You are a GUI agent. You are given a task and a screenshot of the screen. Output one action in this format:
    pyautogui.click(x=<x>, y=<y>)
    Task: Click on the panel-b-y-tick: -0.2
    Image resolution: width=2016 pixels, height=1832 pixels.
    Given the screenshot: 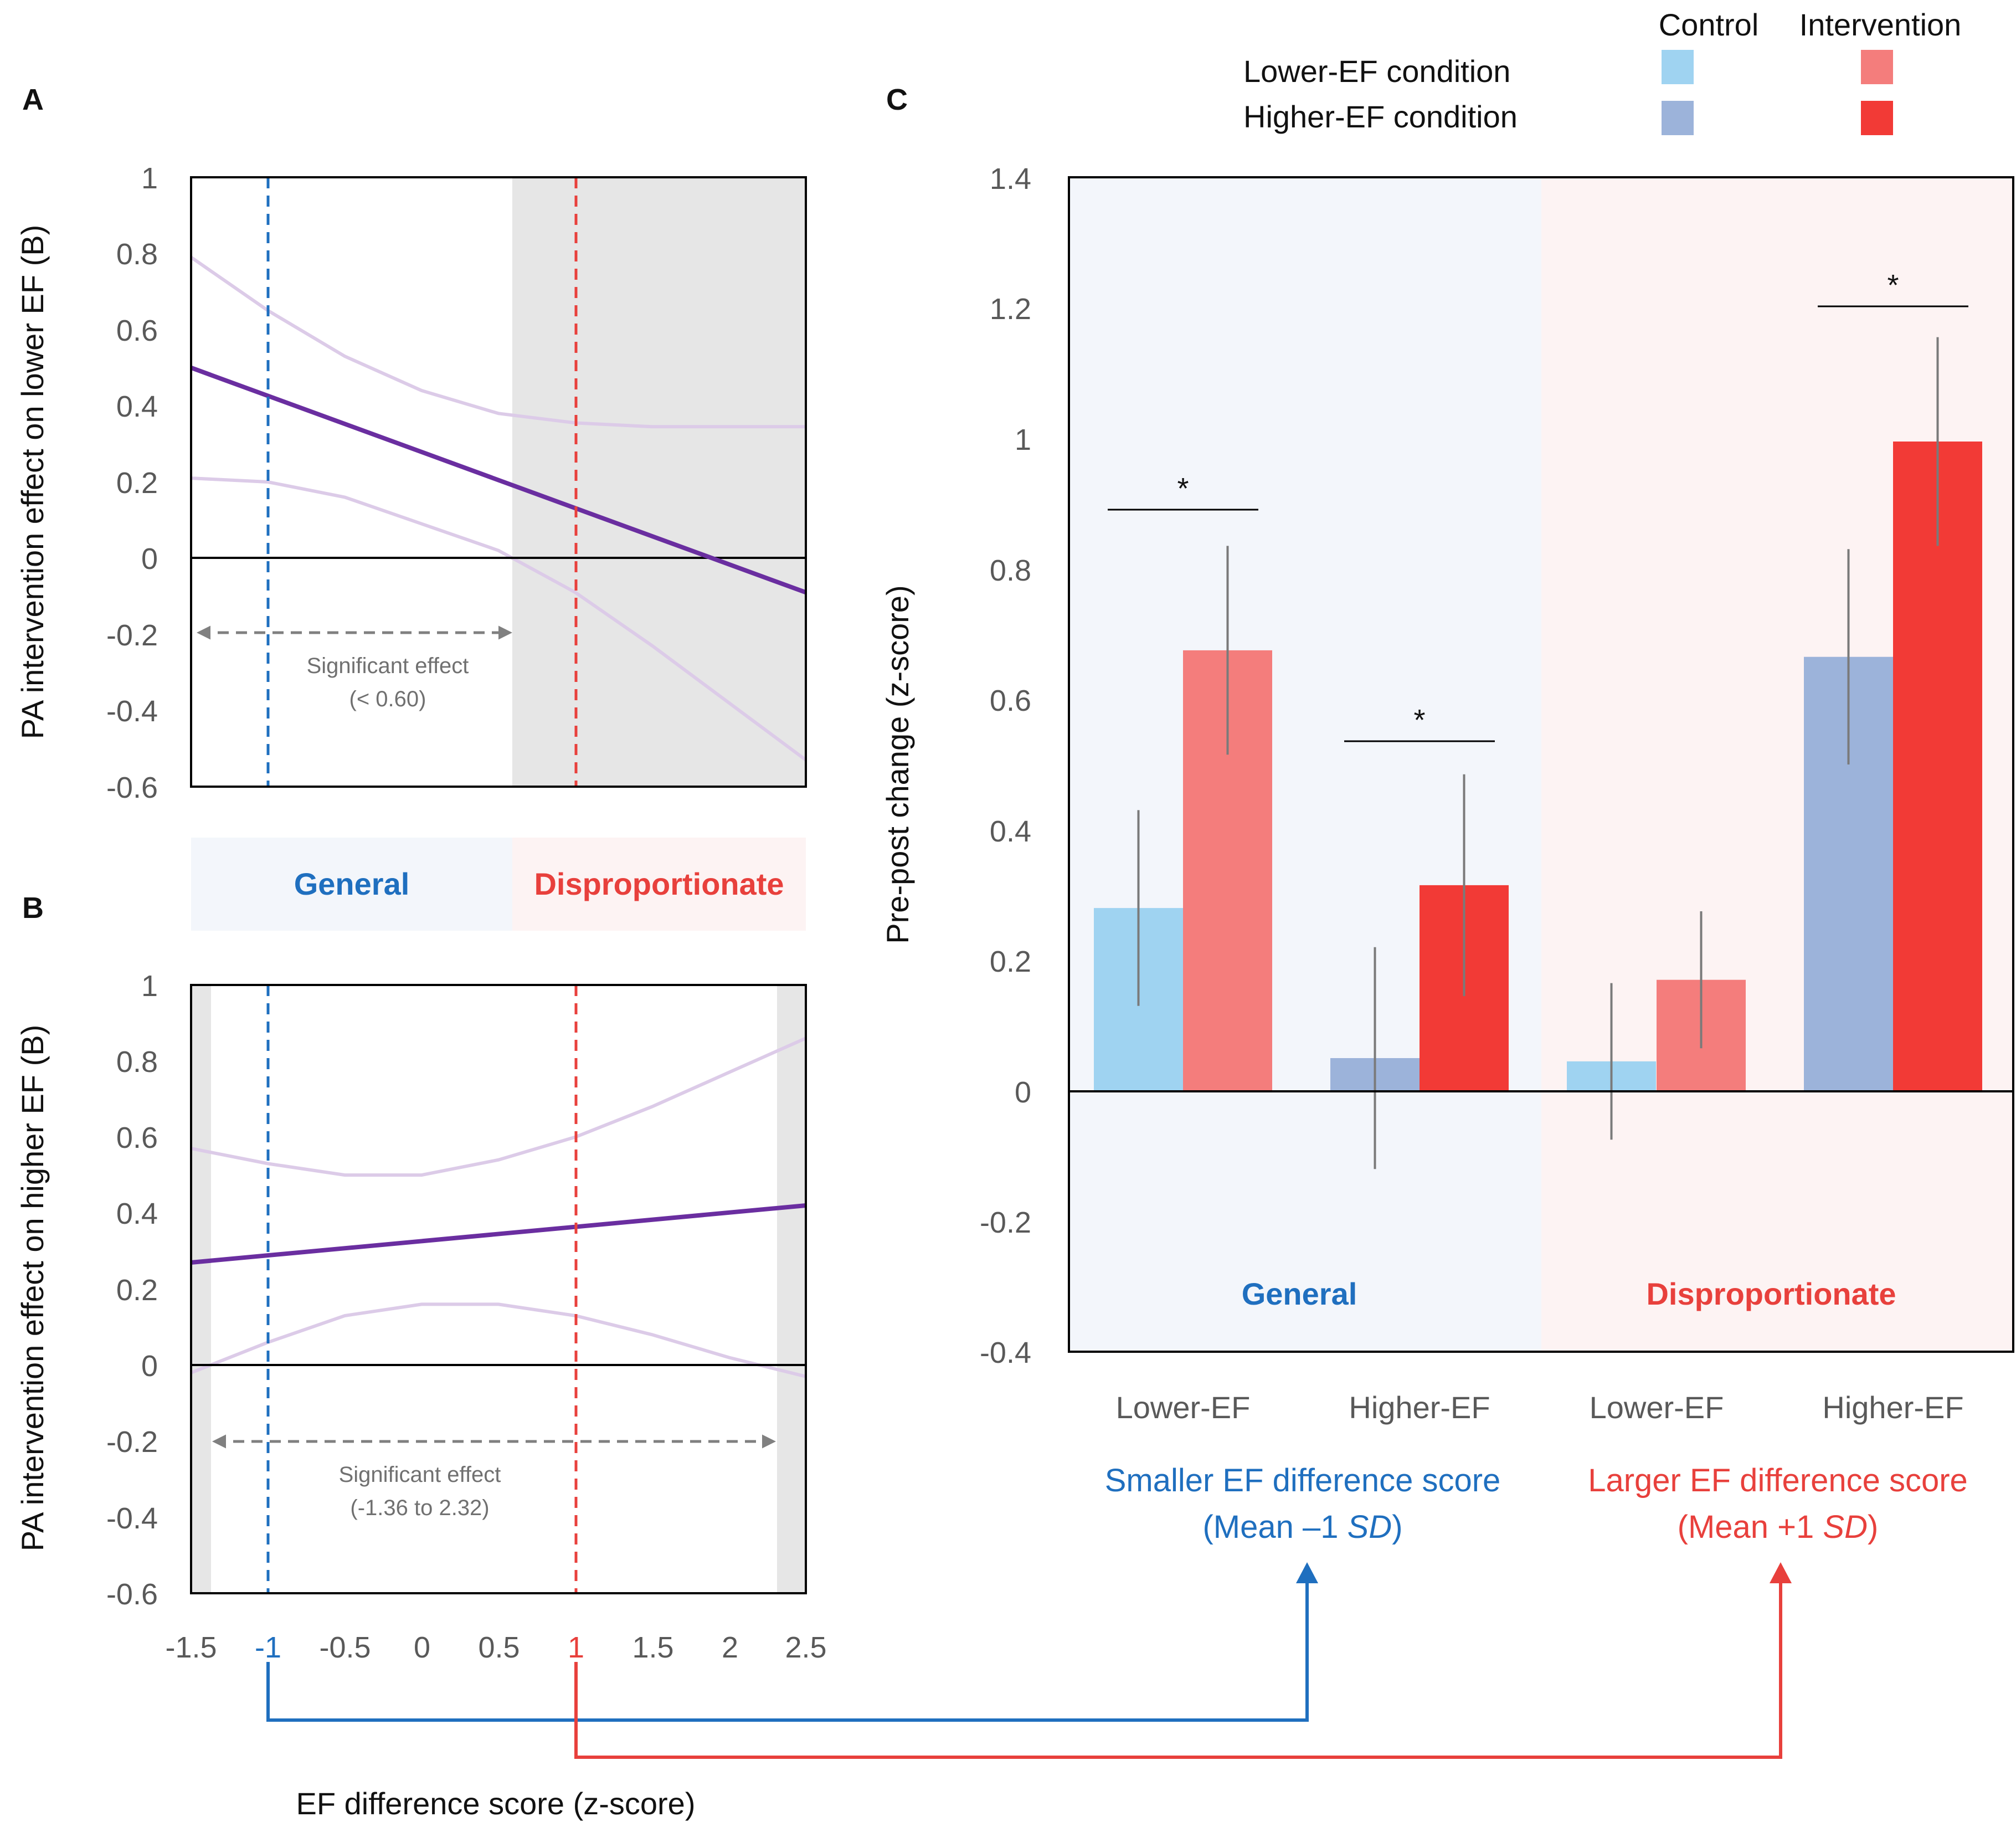 What is the action you would take?
    pyautogui.click(x=132, y=1442)
    